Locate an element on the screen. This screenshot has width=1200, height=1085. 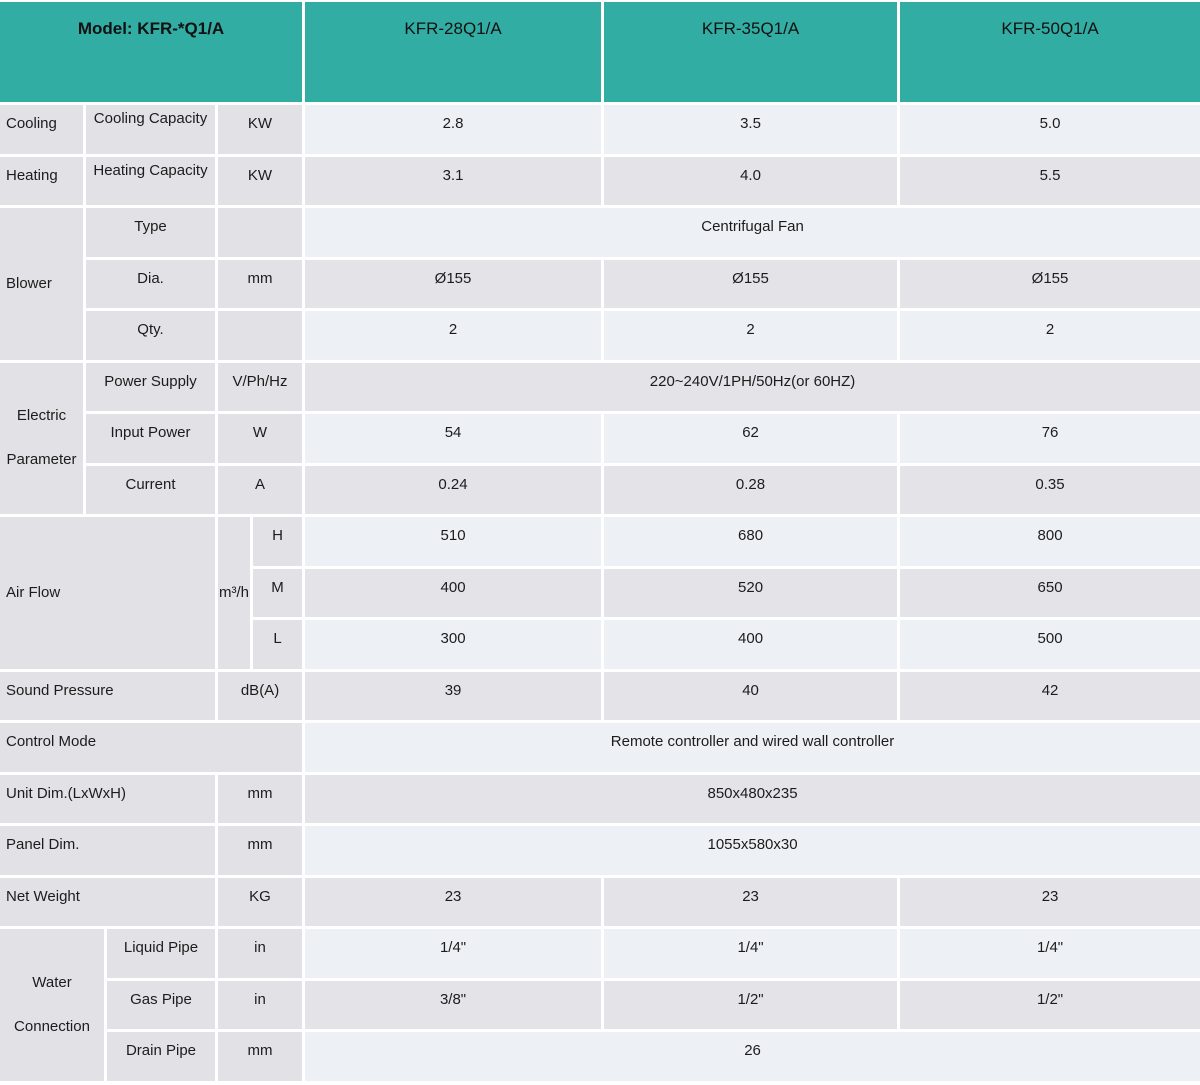
header-col-kfr-28: KFR-28Q1/A is located at coordinates (453, 52).